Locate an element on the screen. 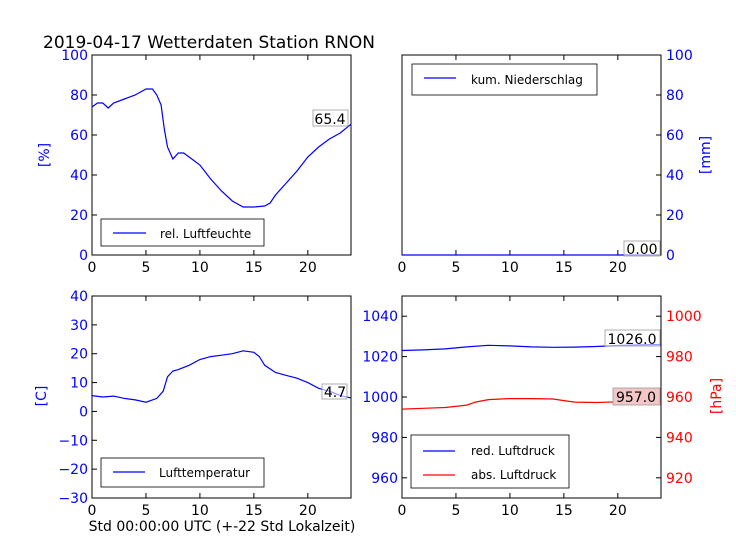  pressure-latest-red-frame is located at coordinates (632, 338).